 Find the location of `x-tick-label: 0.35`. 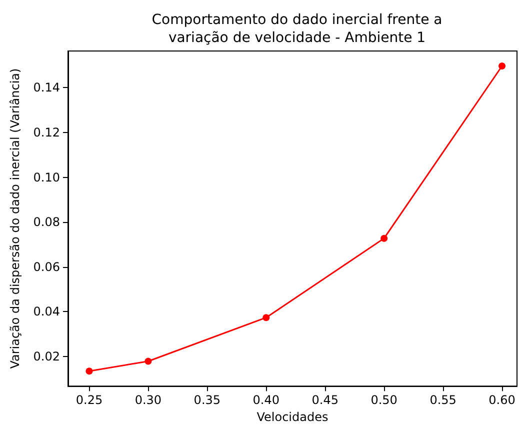

x-tick-label: 0.35 is located at coordinates (207, 400).